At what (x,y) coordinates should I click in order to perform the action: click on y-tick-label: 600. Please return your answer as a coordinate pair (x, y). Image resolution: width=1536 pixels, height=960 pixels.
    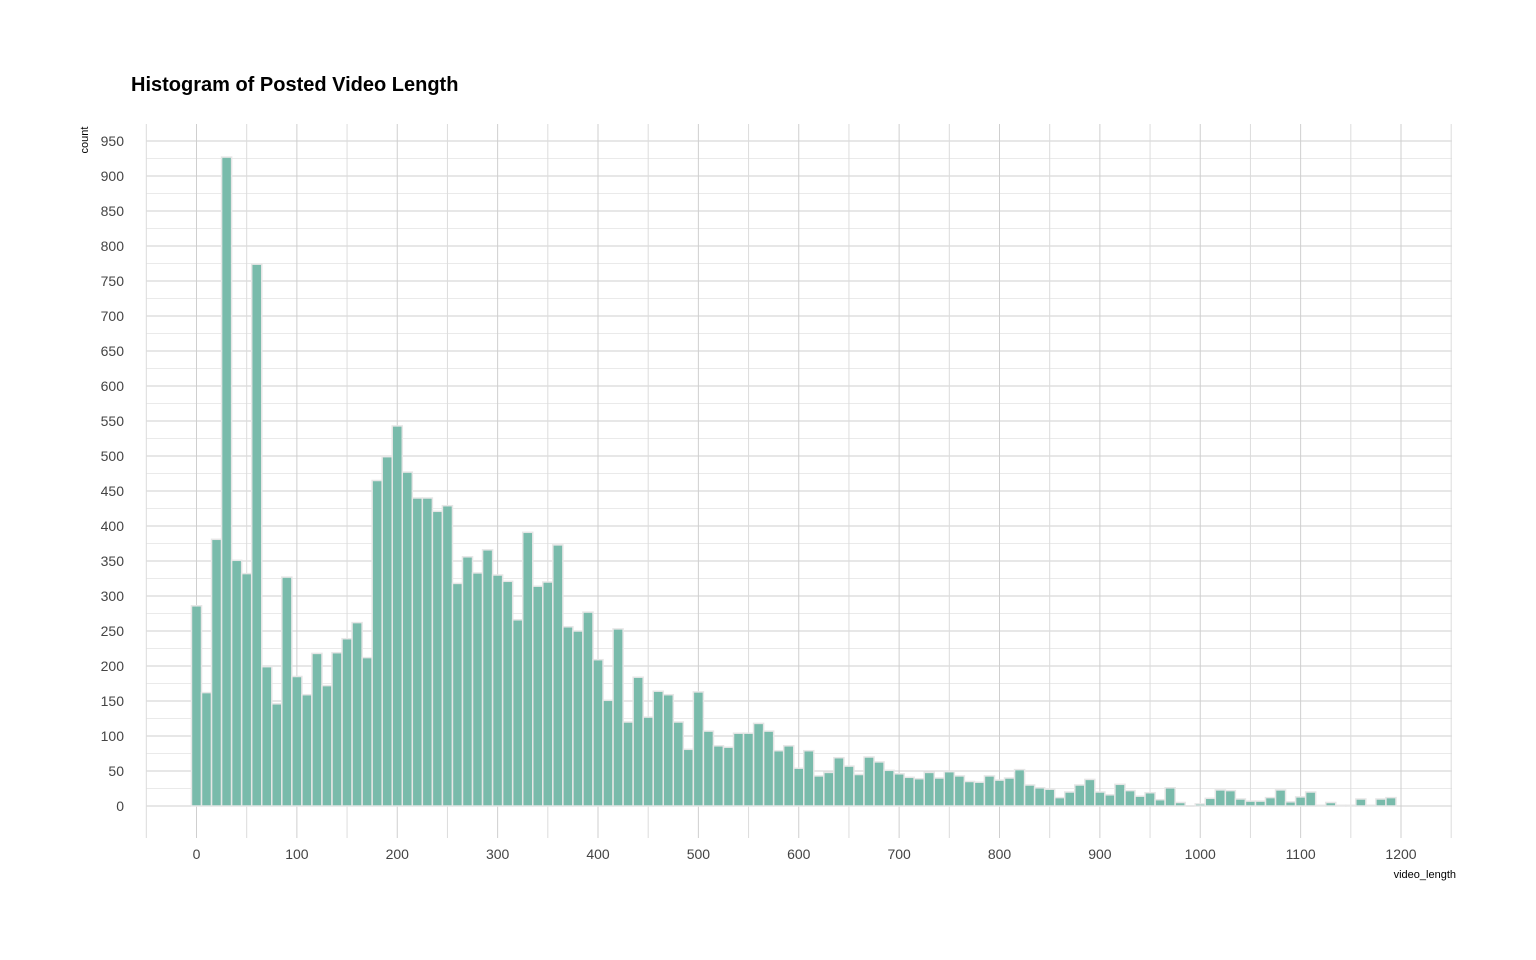
    Looking at the image, I should click on (113, 386).